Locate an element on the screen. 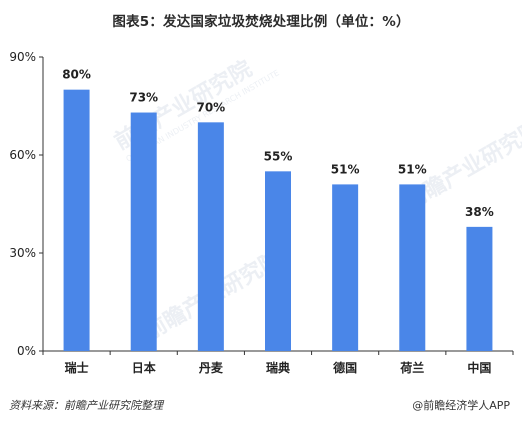 The height and width of the screenshot is (423, 522). x-tick-label: 荷兰 is located at coordinates (411, 367).